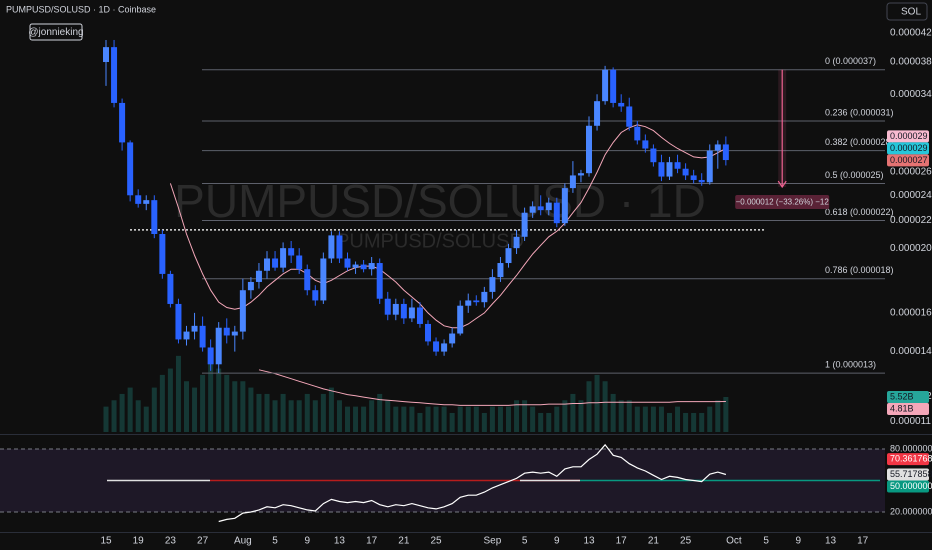  I want to click on x-tick-label: 25, so click(686, 541).